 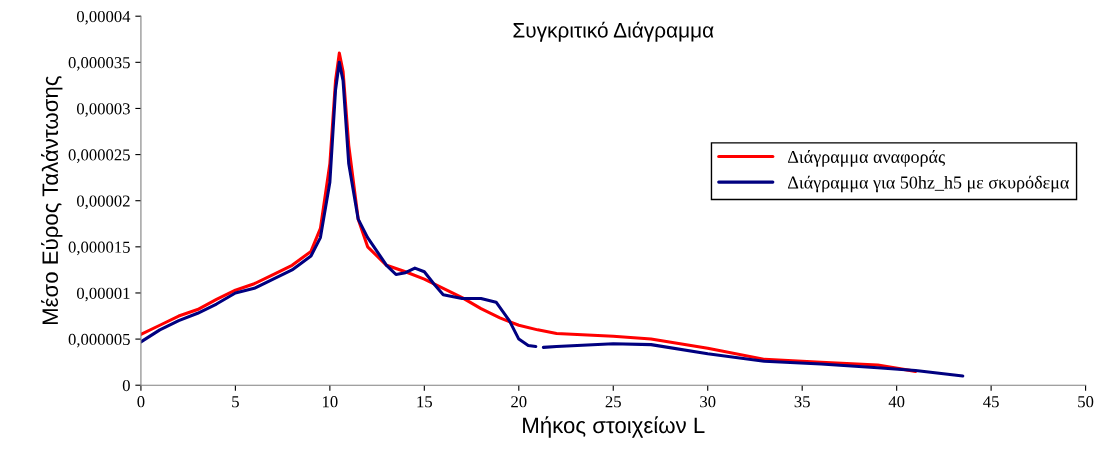 I want to click on y-tick-label: 0,000035, so click(x=99, y=64).